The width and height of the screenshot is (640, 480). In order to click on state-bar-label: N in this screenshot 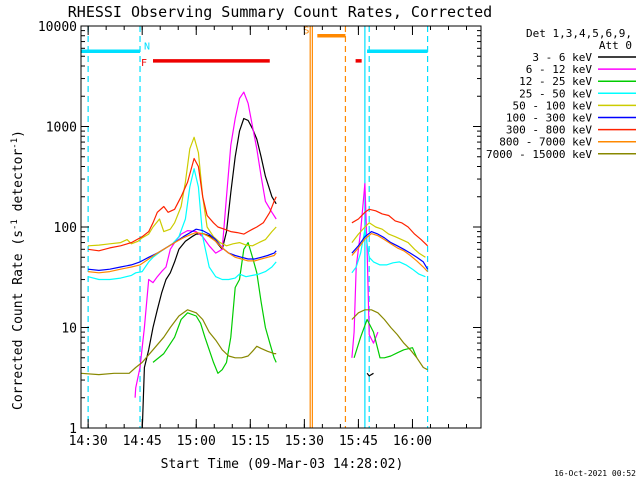, I will do `click(147, 46)`.